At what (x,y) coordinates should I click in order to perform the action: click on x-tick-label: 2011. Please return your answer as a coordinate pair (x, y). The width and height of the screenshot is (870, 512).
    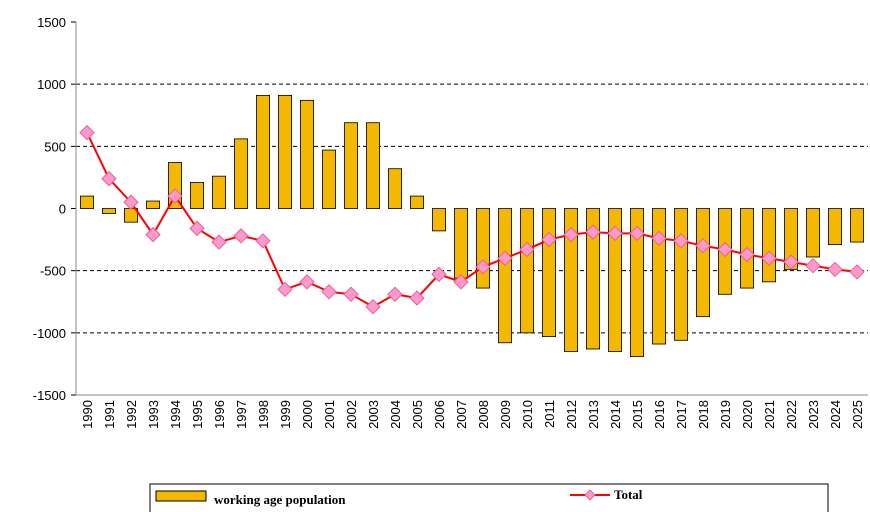
    Looking at the image, I should click on (549, 414).